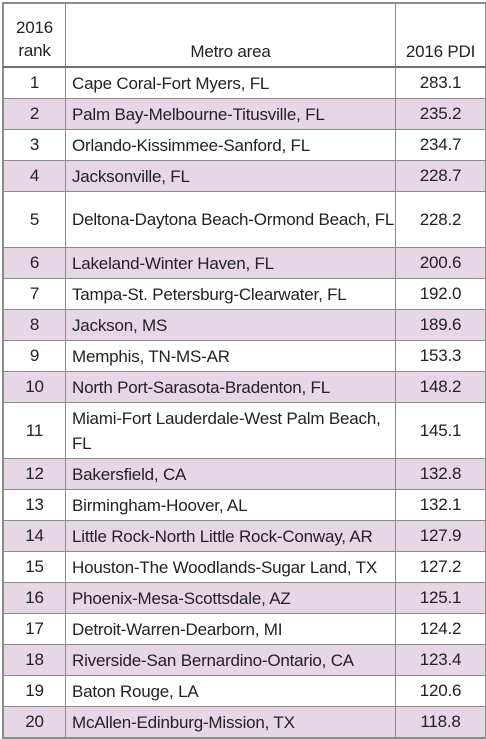 The height and width of the screenshot is (739, 486). What do you see at coordinates (34, 50) in the screenshot?
I see `rank-header-line2: rank` at bounding box center [34, 50].